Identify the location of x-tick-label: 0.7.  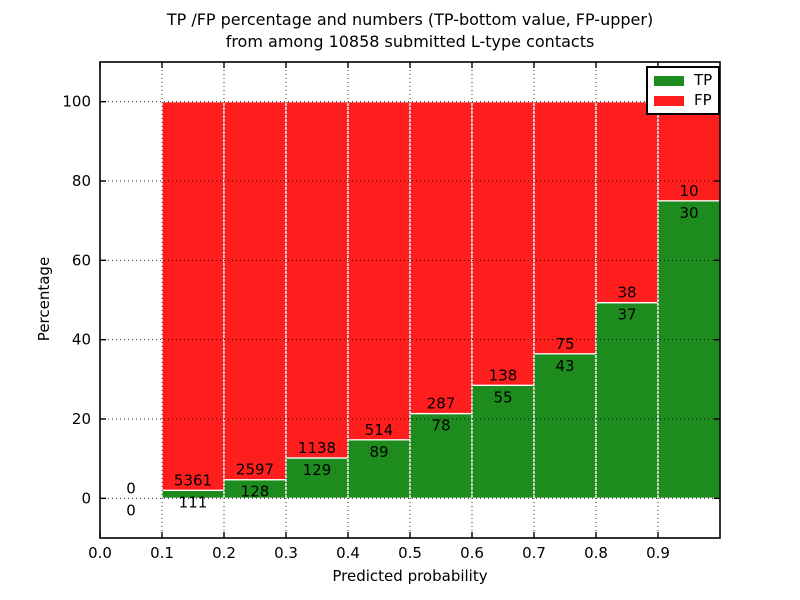
(534, 553).